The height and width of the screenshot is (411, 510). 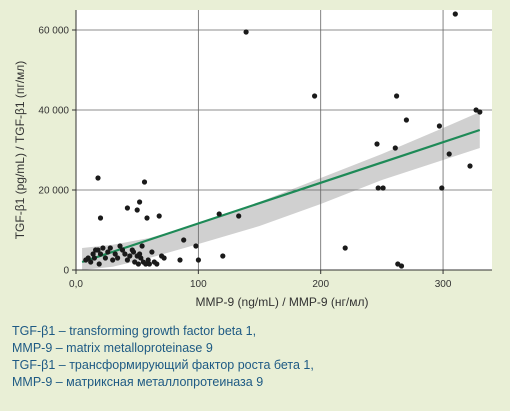 I want to click on legend-line-2: MMP-9 – matrix metalloproteinase 9, so click(x=112, y=348).